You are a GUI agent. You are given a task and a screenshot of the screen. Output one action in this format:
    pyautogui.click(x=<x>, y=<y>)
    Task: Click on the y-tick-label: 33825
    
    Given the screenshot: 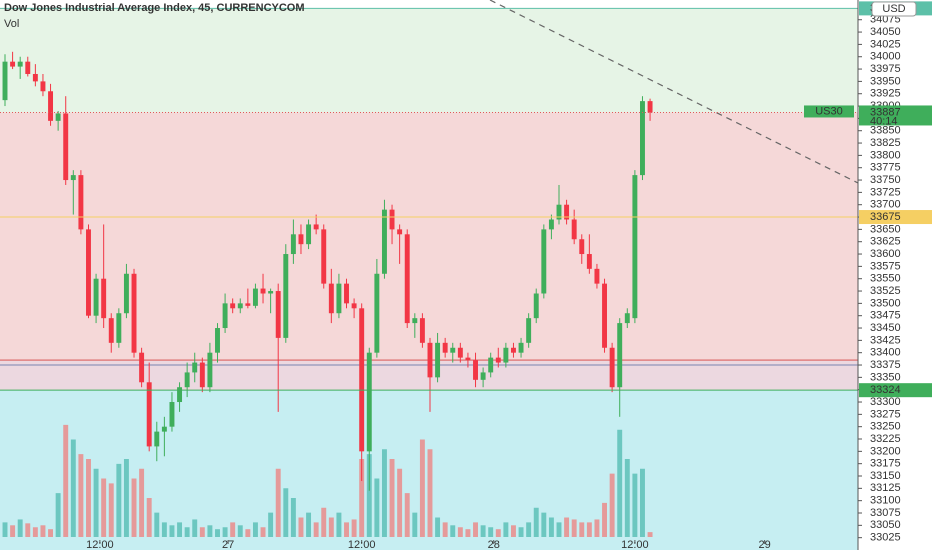 What is the action you would take?
    pyautogui.click(x=885, y=143)
    